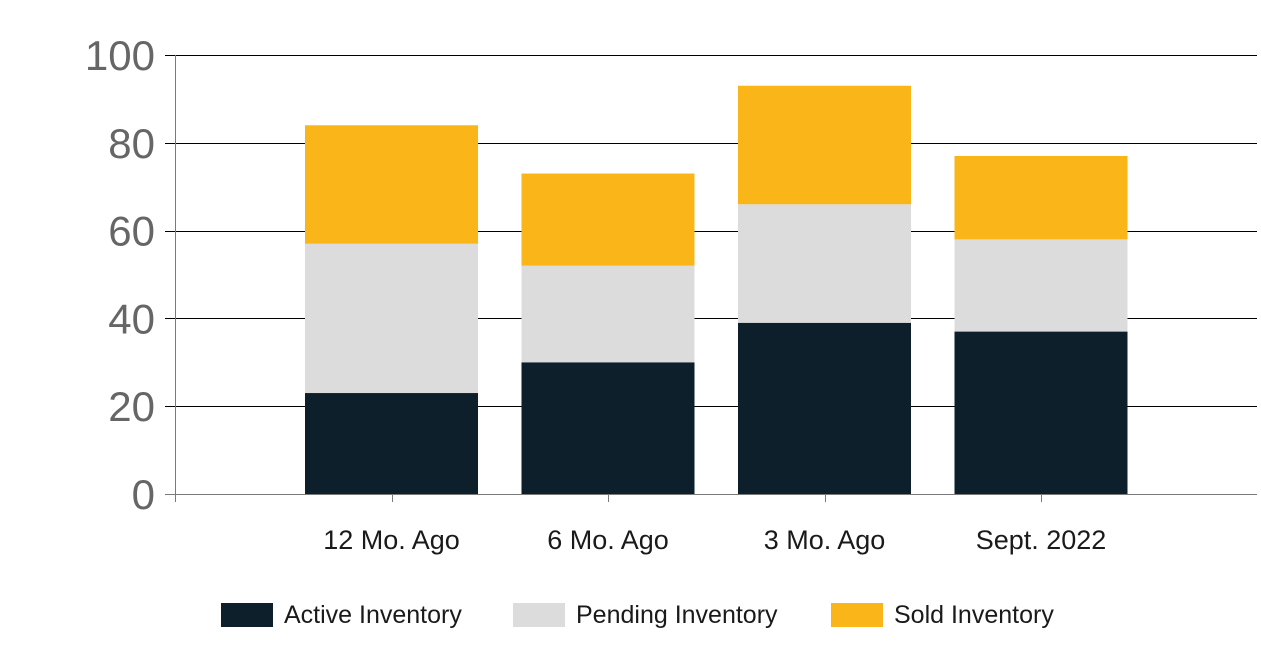 This screenshot has width=1261, height=663. I want to click on y-axis-ticks: 0 20 40 60 80 100, so click(120, 275).